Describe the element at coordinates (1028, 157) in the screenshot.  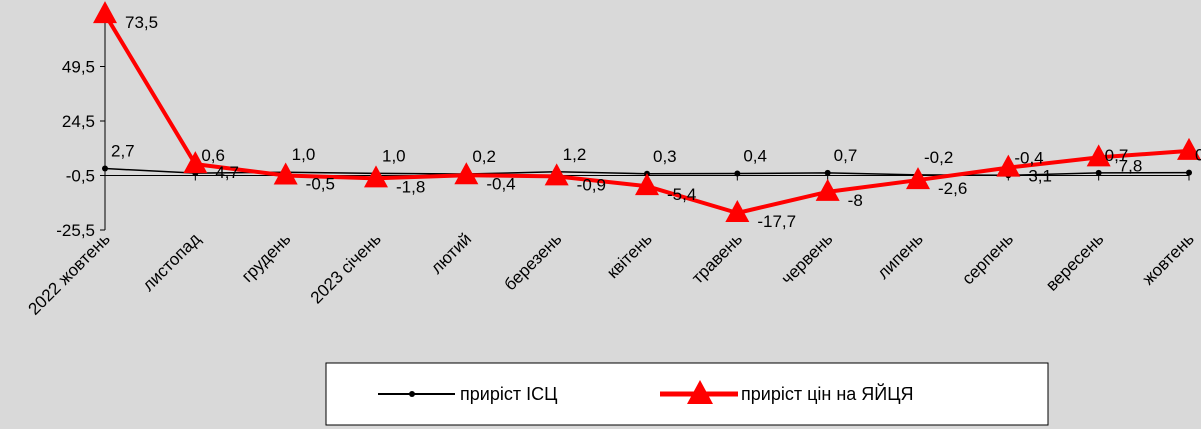
I see `data-label-isc: -0,4` at that location.